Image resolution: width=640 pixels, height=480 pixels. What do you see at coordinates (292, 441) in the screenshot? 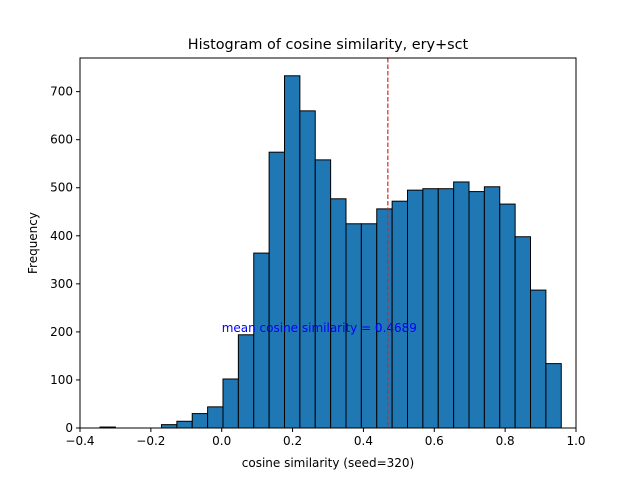
I see `x-tick-label: 0.2` at bounding box center [292, 441].